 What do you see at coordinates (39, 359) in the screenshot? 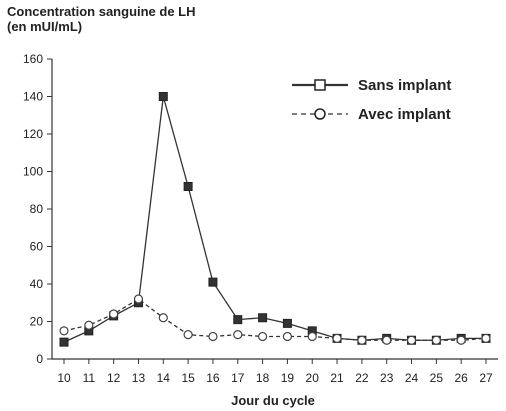
I see `y-tick-label: 0` at bounding box center [39, 359].